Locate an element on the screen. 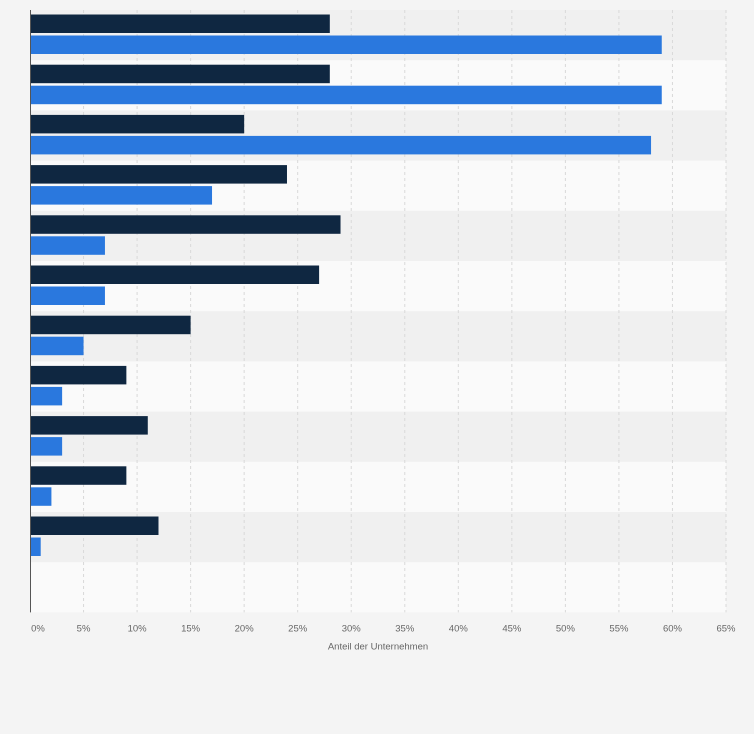 The height and width of the screenshot is (734, 754). x-tick-label: 35% is located at coordinates (405, 628).